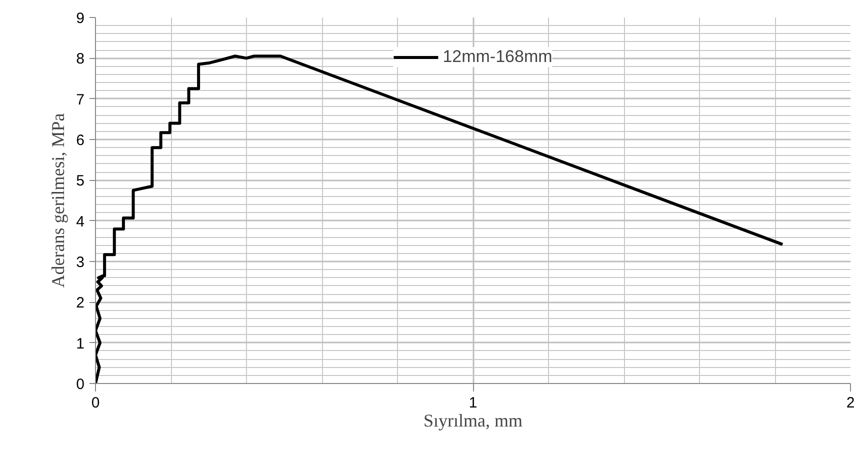 The width and height of the screenshot is (862, 453). What do you see at coordinates (95, 403) in the screenshot?
I see `x-tick-label: 0` at bounding box center [95, 403].